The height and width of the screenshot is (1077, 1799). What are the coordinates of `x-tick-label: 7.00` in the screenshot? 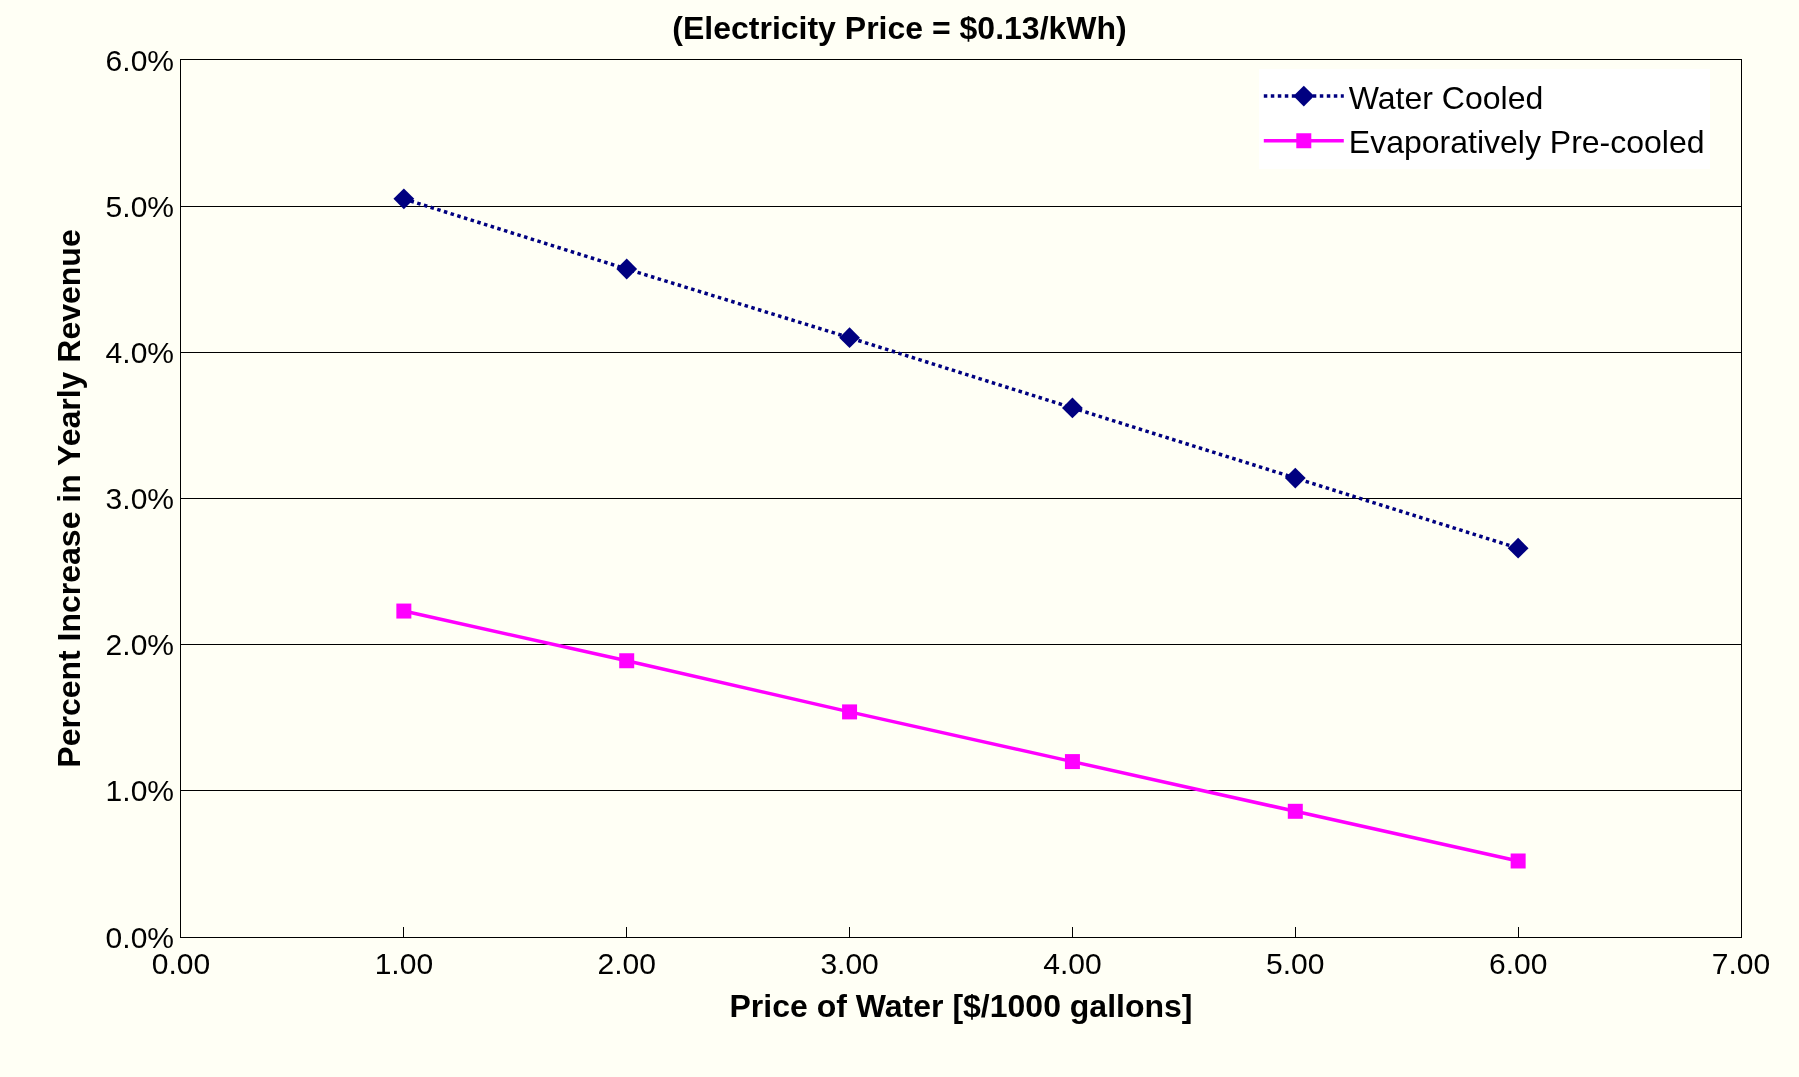 It's located at (1741, 963).